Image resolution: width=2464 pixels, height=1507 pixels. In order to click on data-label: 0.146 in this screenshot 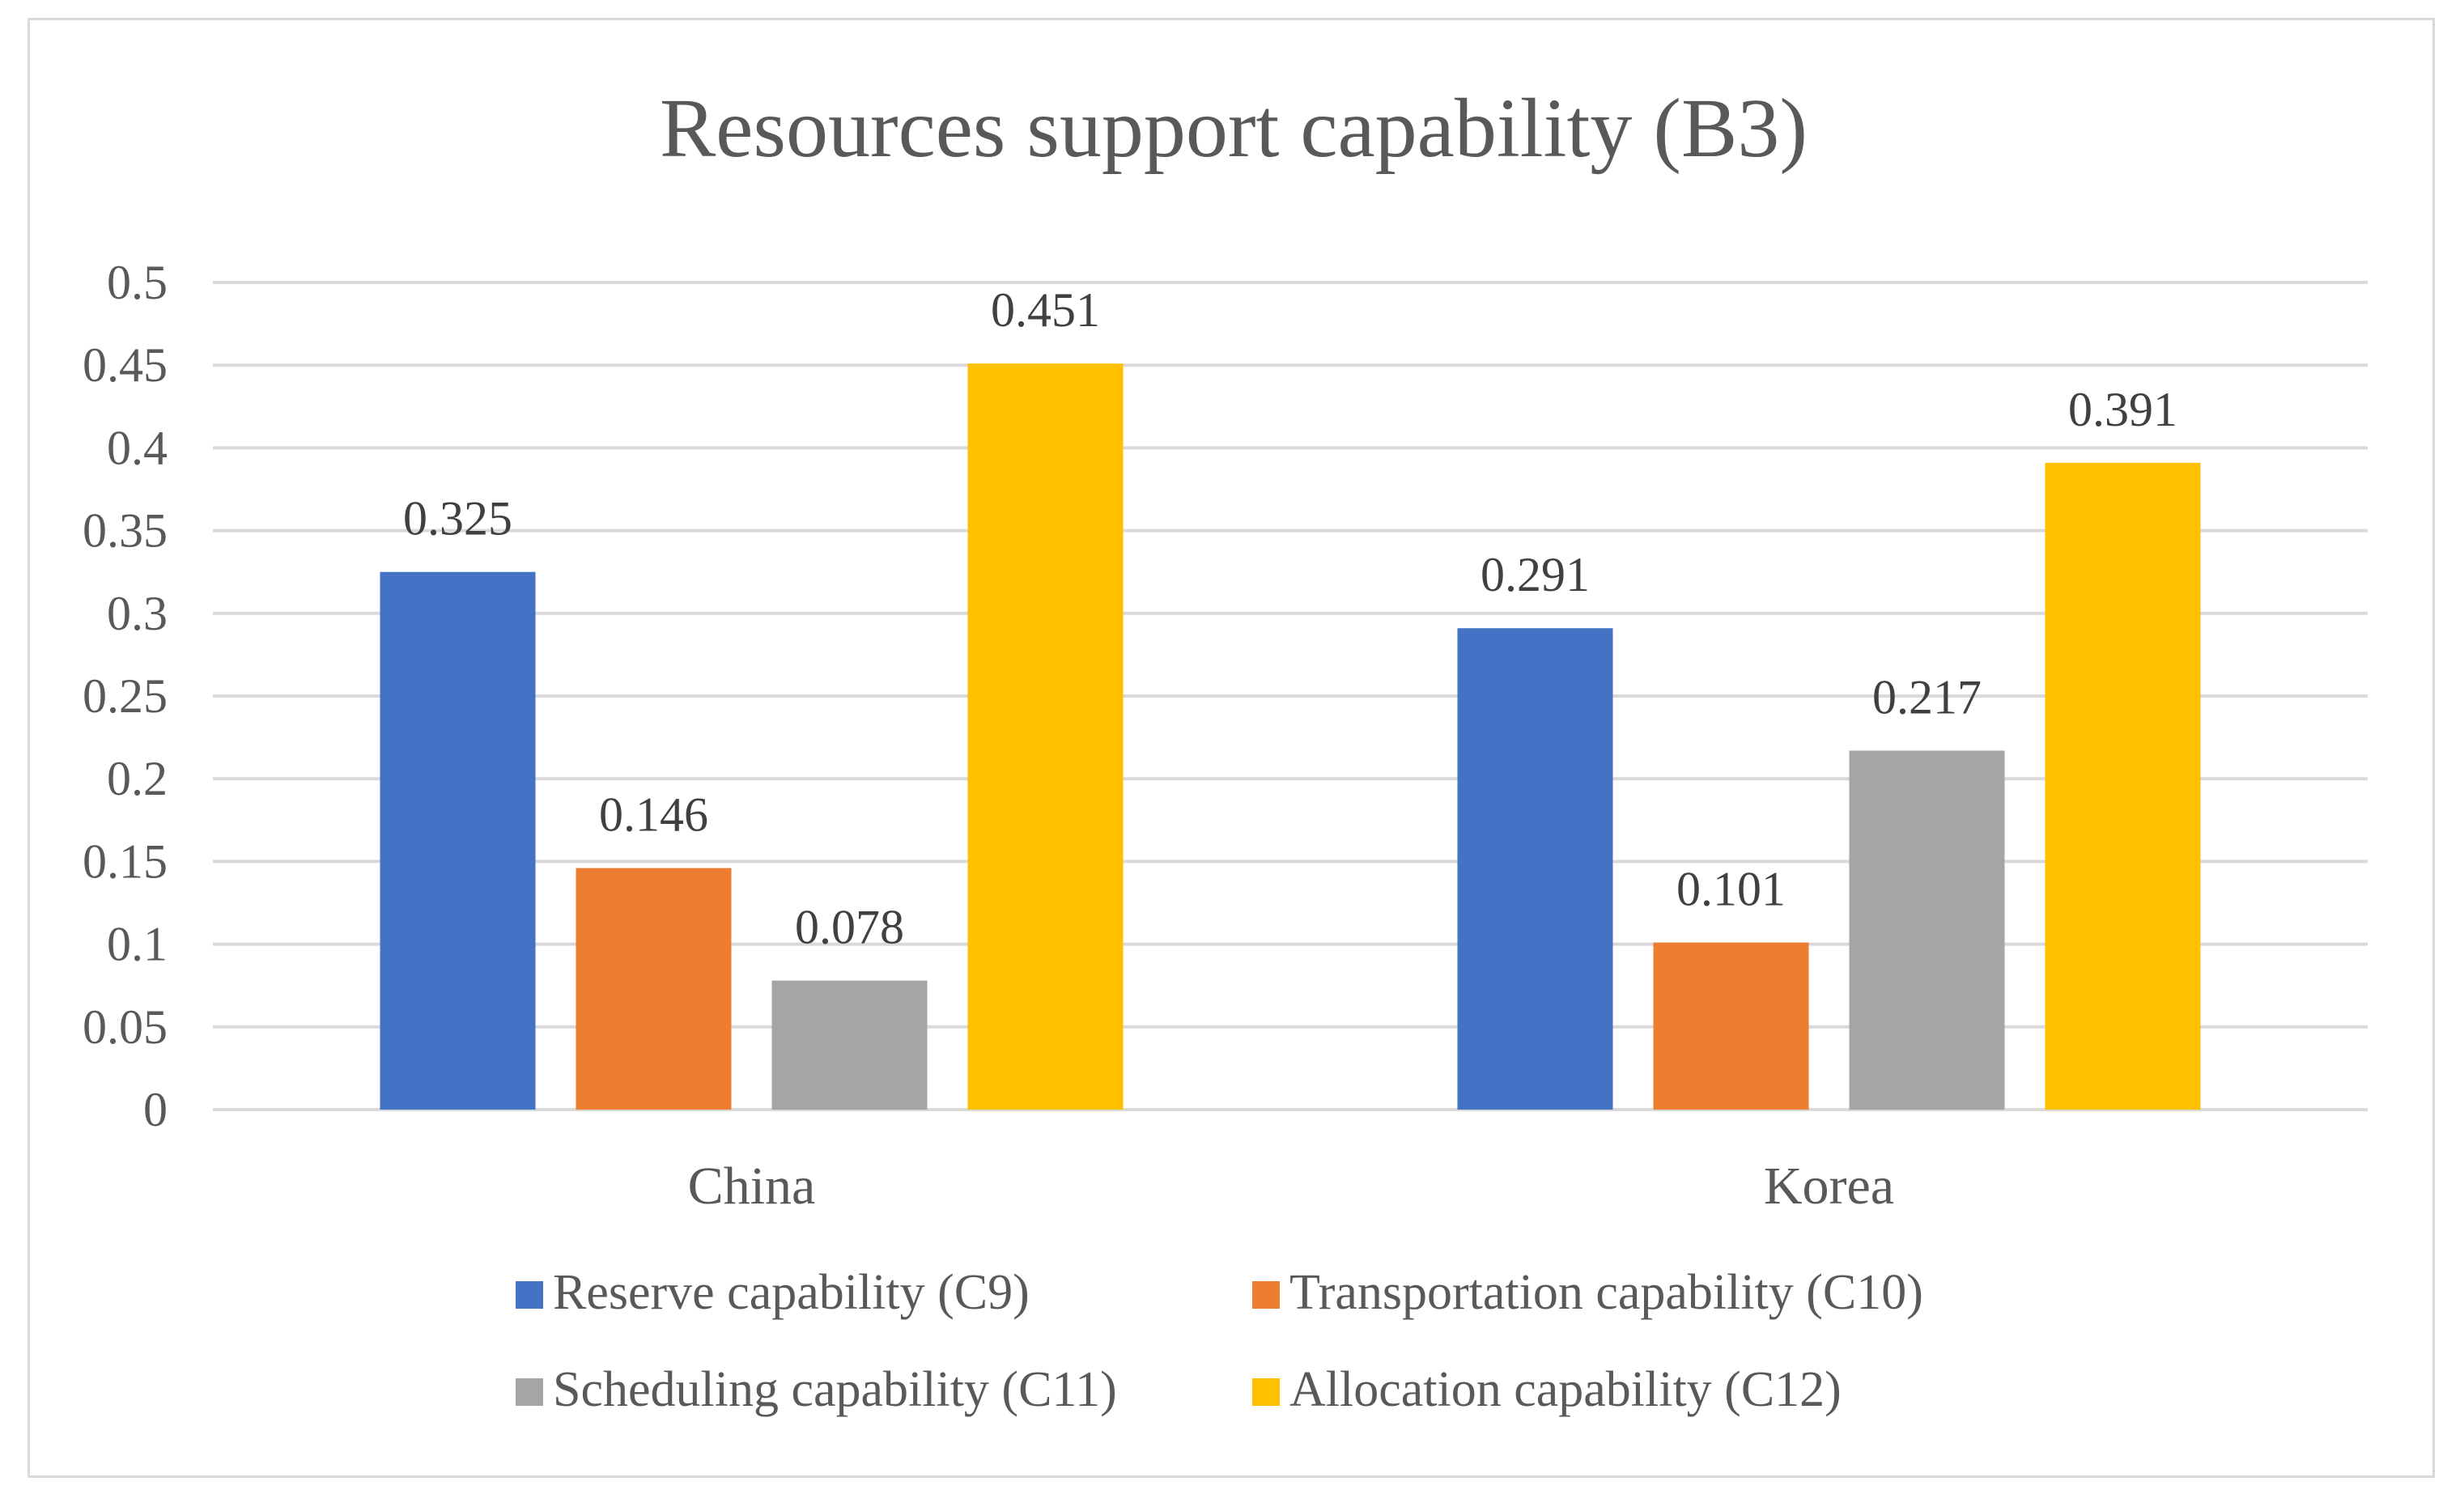, I will do `click(653, 815)`.